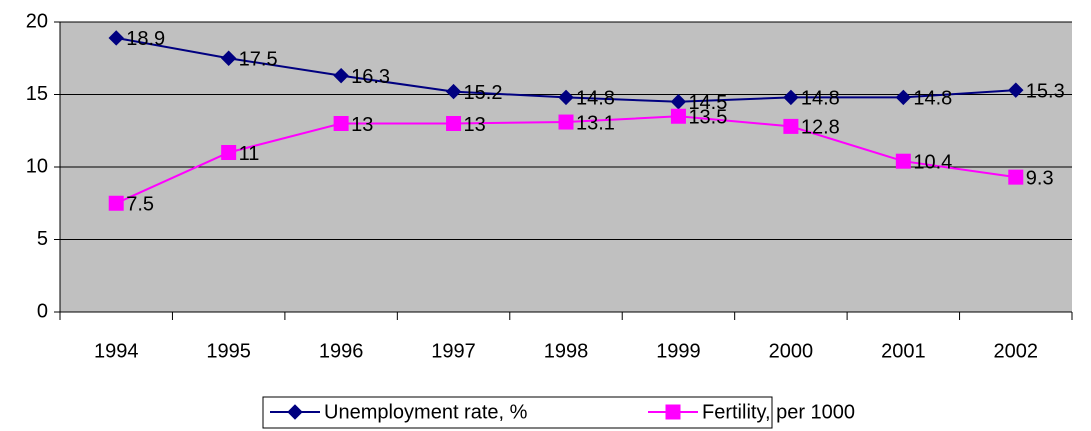 The width and height of the screenshot is (1091, 431). Describe the element at coordinates (341, 351) in the screenshot. I see `x-tick-label: 1996` at that location.